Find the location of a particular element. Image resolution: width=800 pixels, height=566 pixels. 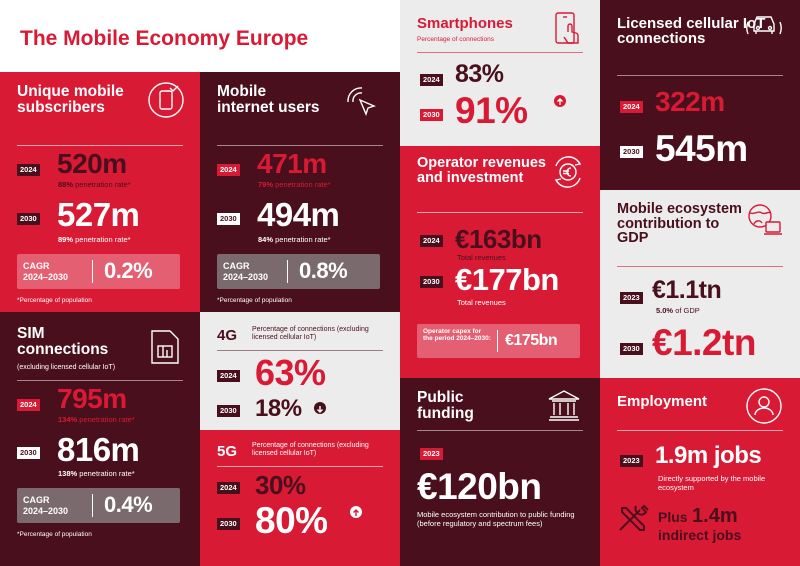

public-value: €120bn is located at coordinates (479, 486).